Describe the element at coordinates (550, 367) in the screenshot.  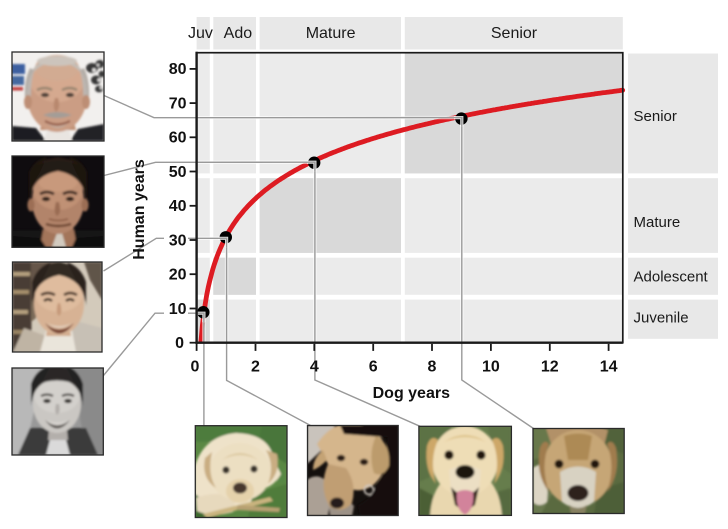
I see `svg-text: 12` at that location.